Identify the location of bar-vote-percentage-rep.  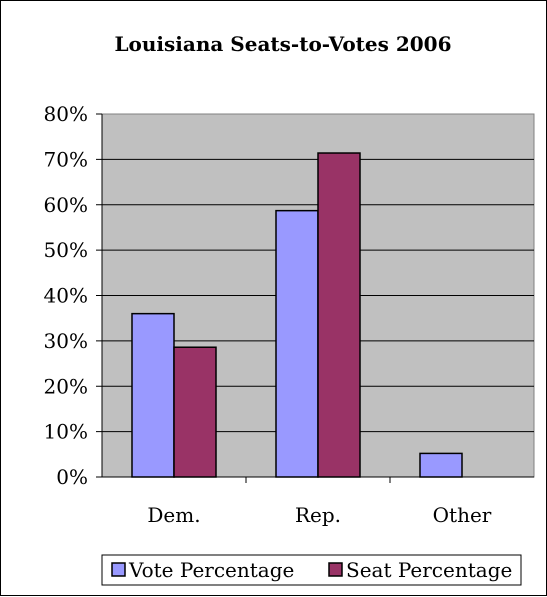
(297, 343).